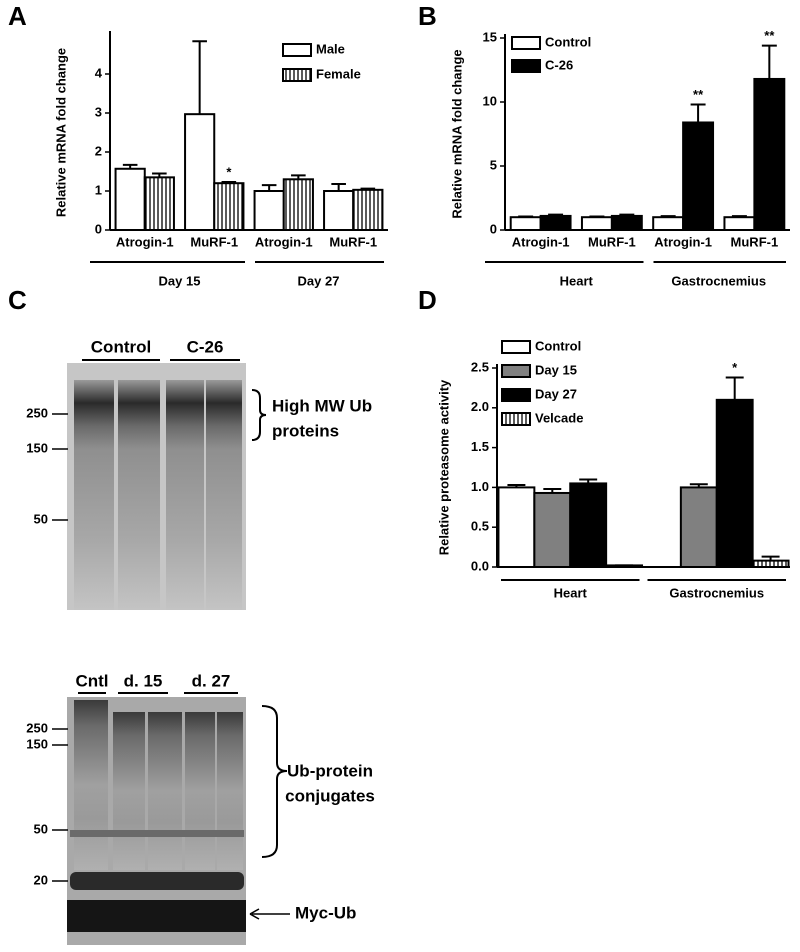 This screenshot has height=952, width=800. I want to click on legend-label: Day 15, so click(556, 369).